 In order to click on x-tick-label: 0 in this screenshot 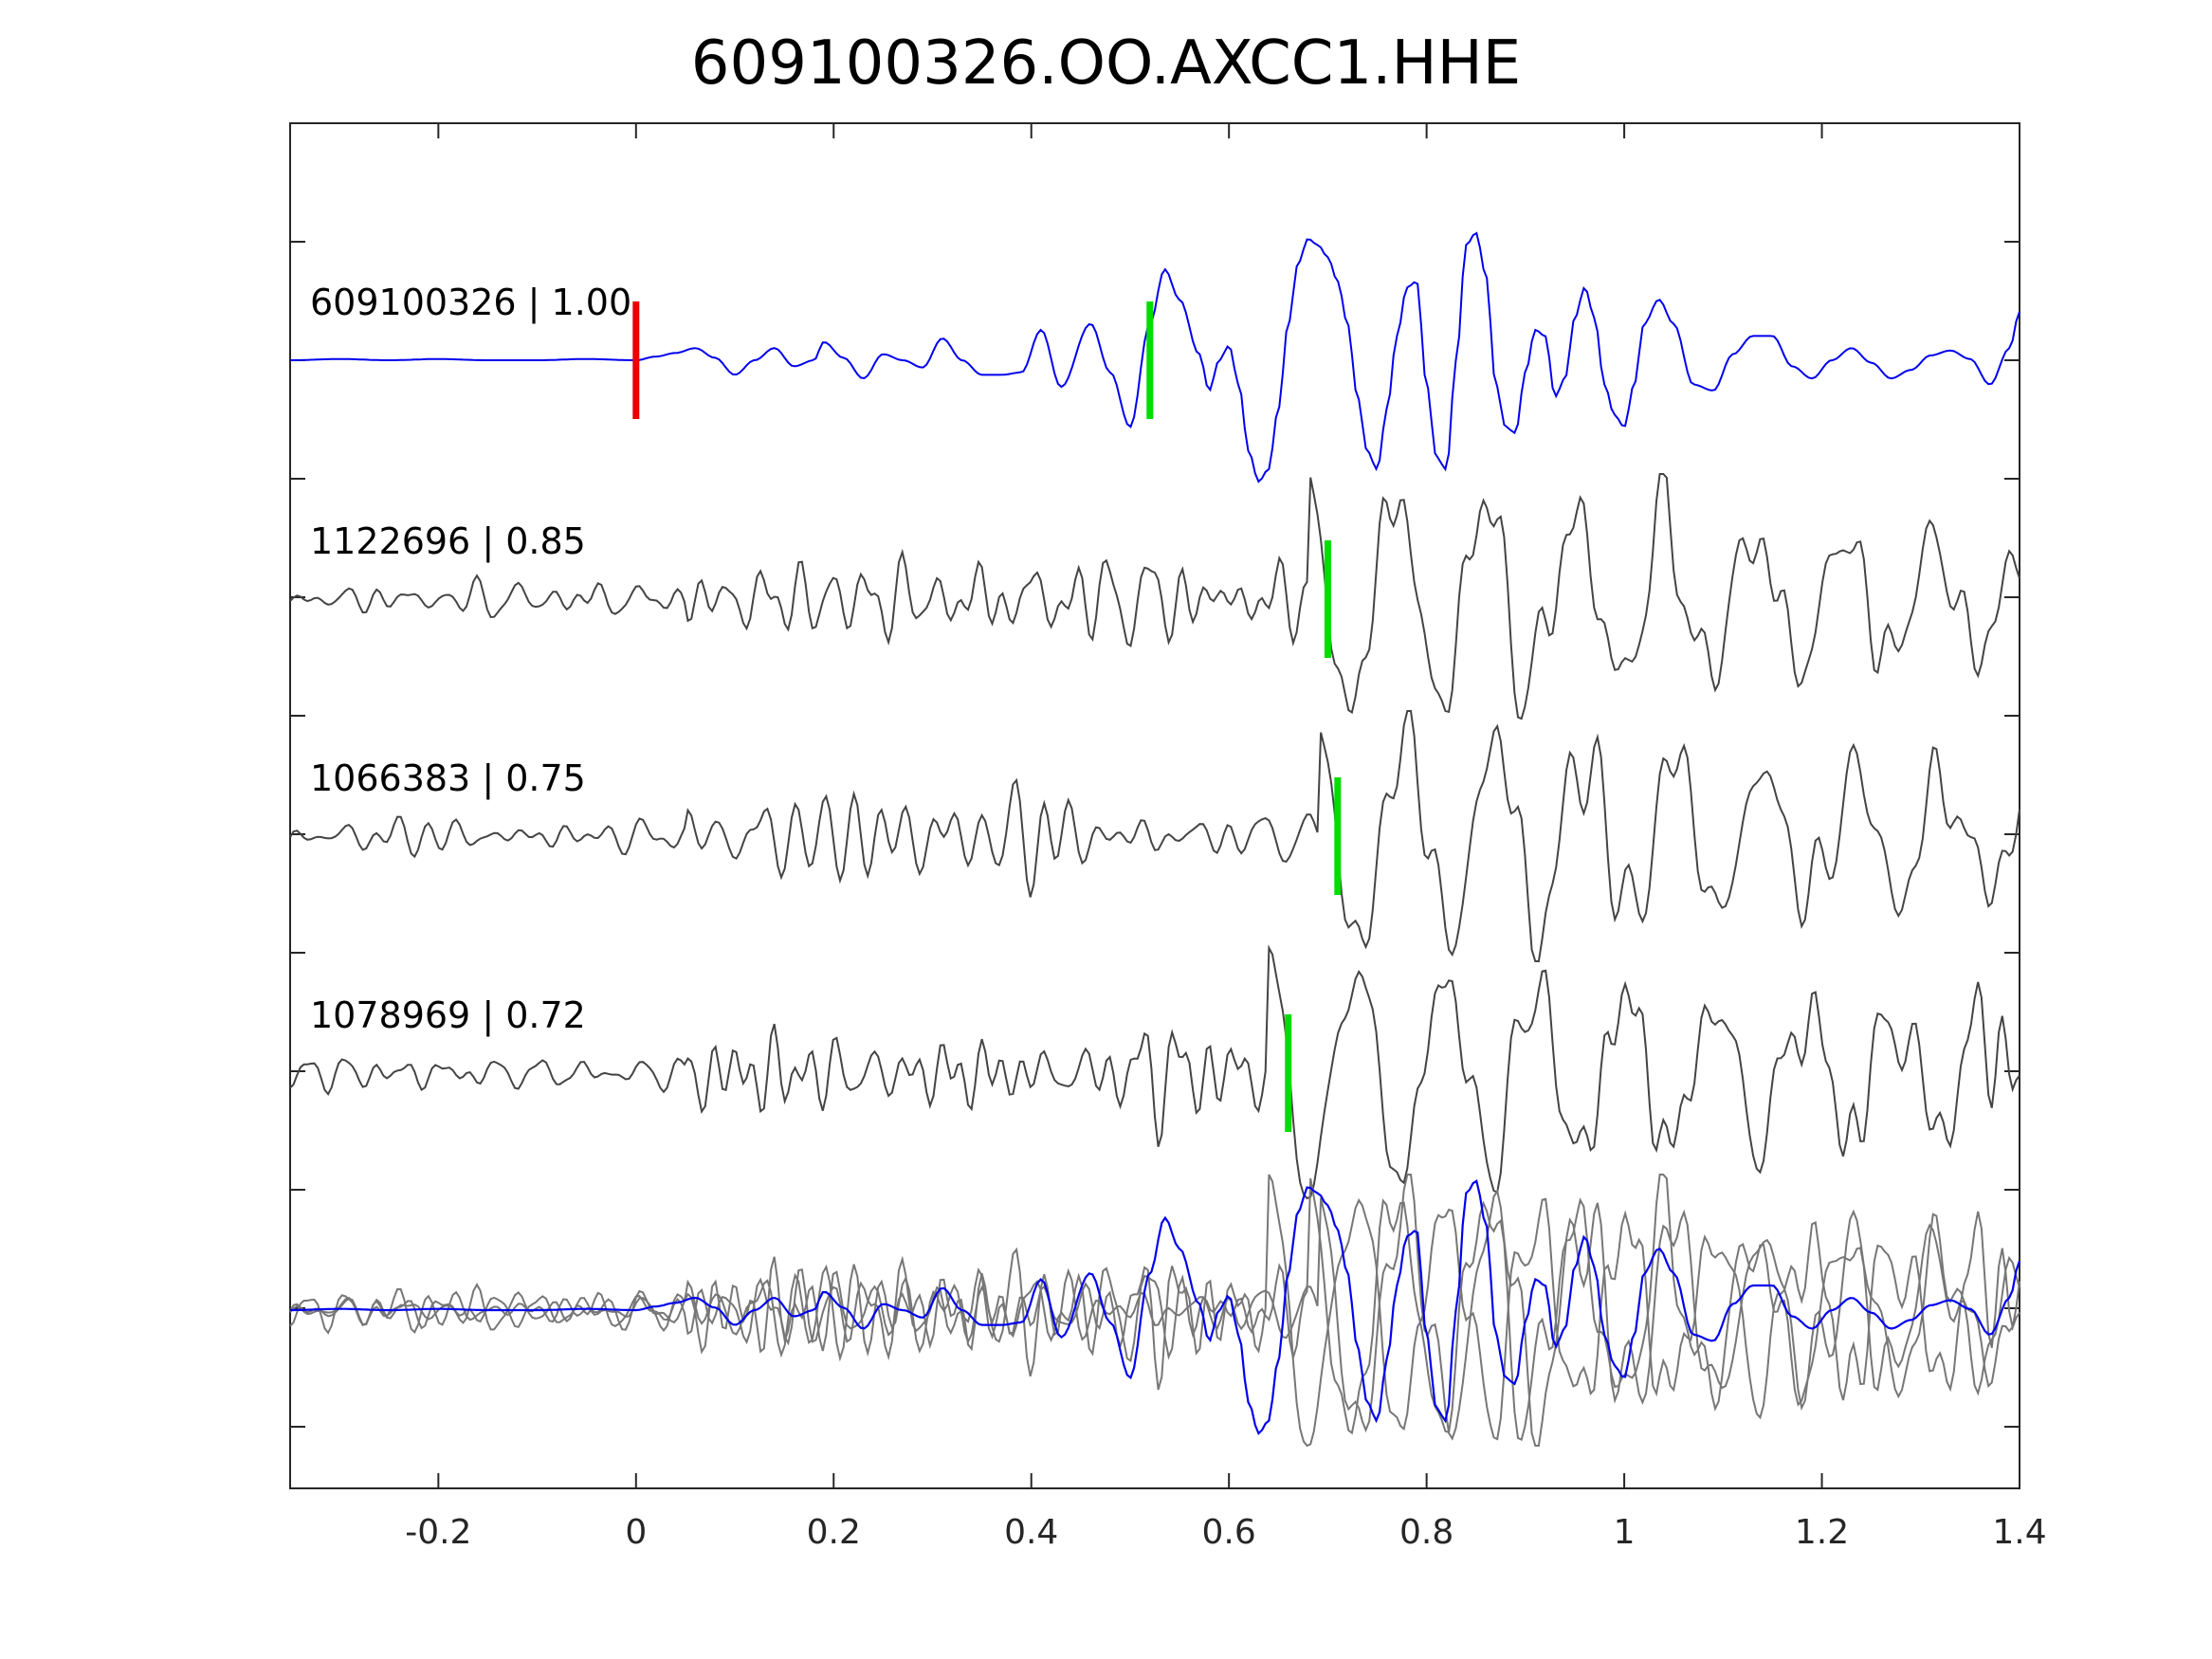, I will do `click(636, 1532)`.